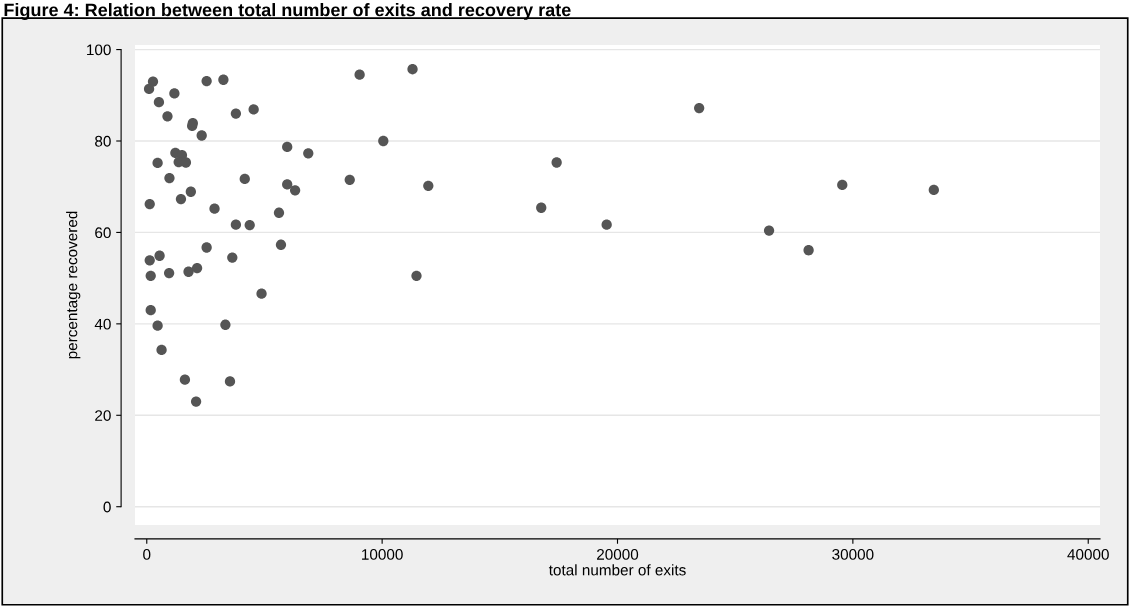  What do you see at coordinates (618, 554) in the screenshot?
I see `x-tick-label: 20000` at bounding box center [618, 554].